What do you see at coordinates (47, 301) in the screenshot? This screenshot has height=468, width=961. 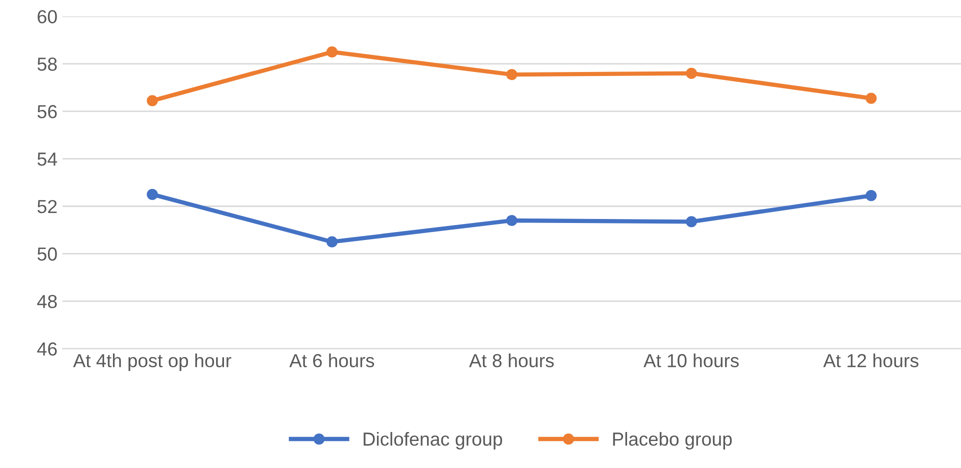 I see `y-tick-label: 48` at bounding box center [47, 301].